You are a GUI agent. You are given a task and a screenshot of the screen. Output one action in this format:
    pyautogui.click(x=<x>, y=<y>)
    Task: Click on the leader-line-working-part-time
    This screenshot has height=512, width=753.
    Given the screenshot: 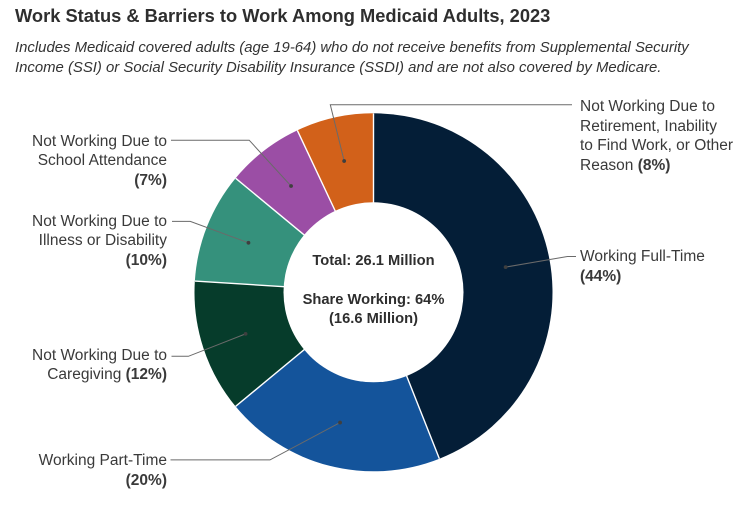 What is the action you would take?
    pyautogui.click(x=255, y=441)
    